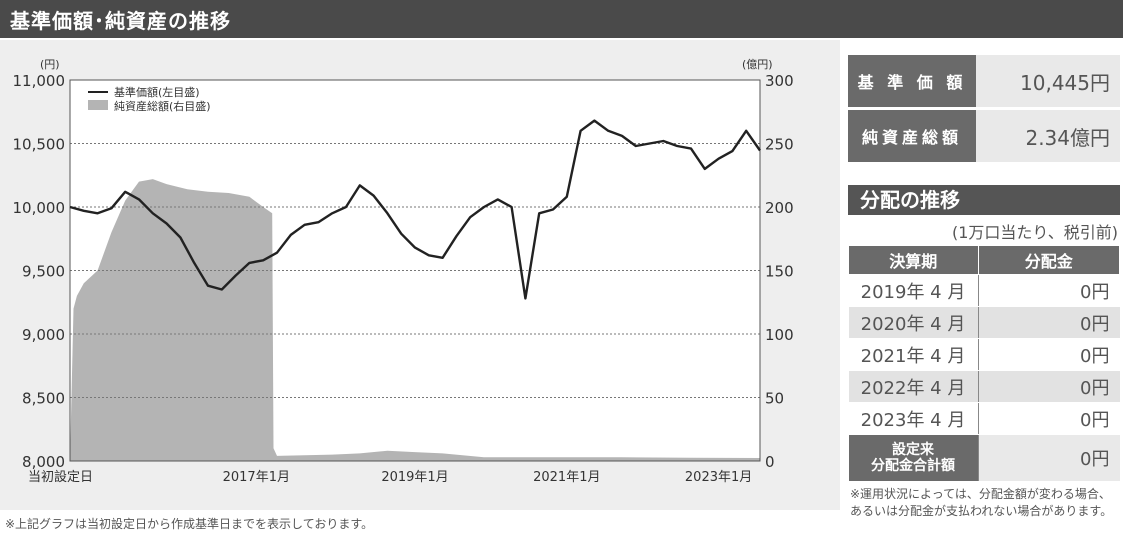 This screenshot has height=545, width=1123. What do you see at coordinates (39, 145) in the screenshot?
I see `left-tick-label: 10,500` at bounding box center [39, 145].